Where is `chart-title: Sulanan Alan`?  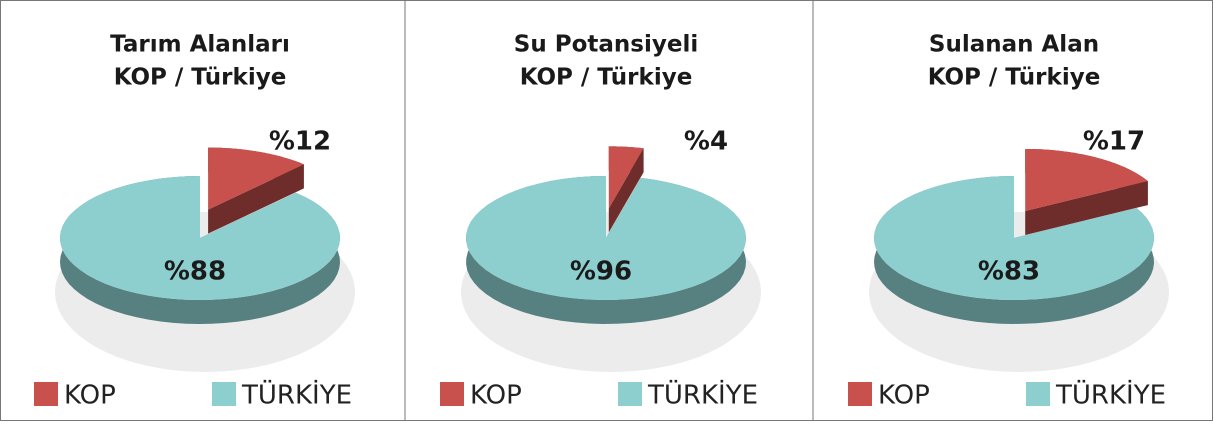
chart-title: Sulanan Alan is located at coordinates (1014, 45).